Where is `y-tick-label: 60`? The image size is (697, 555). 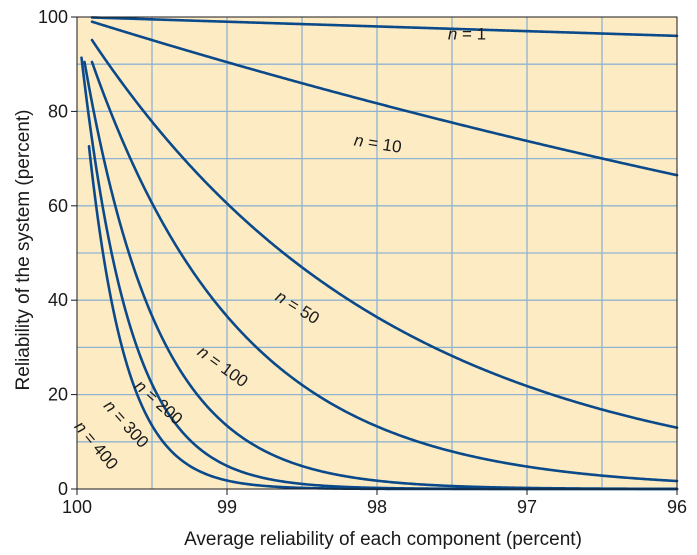 y-tick-label: 60 is located at coordinates (58, 206).